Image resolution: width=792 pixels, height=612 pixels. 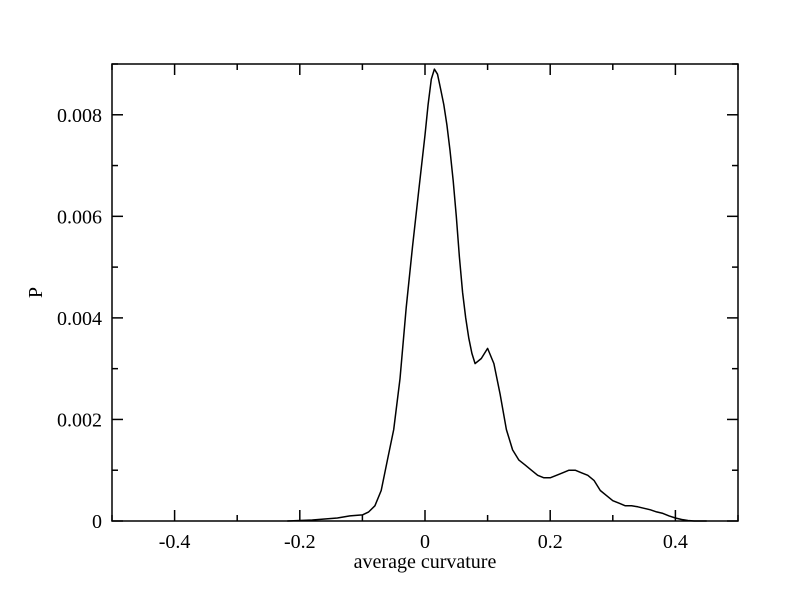 I want to click on y-tick-label: 0.004, so click(x=79, y=319).